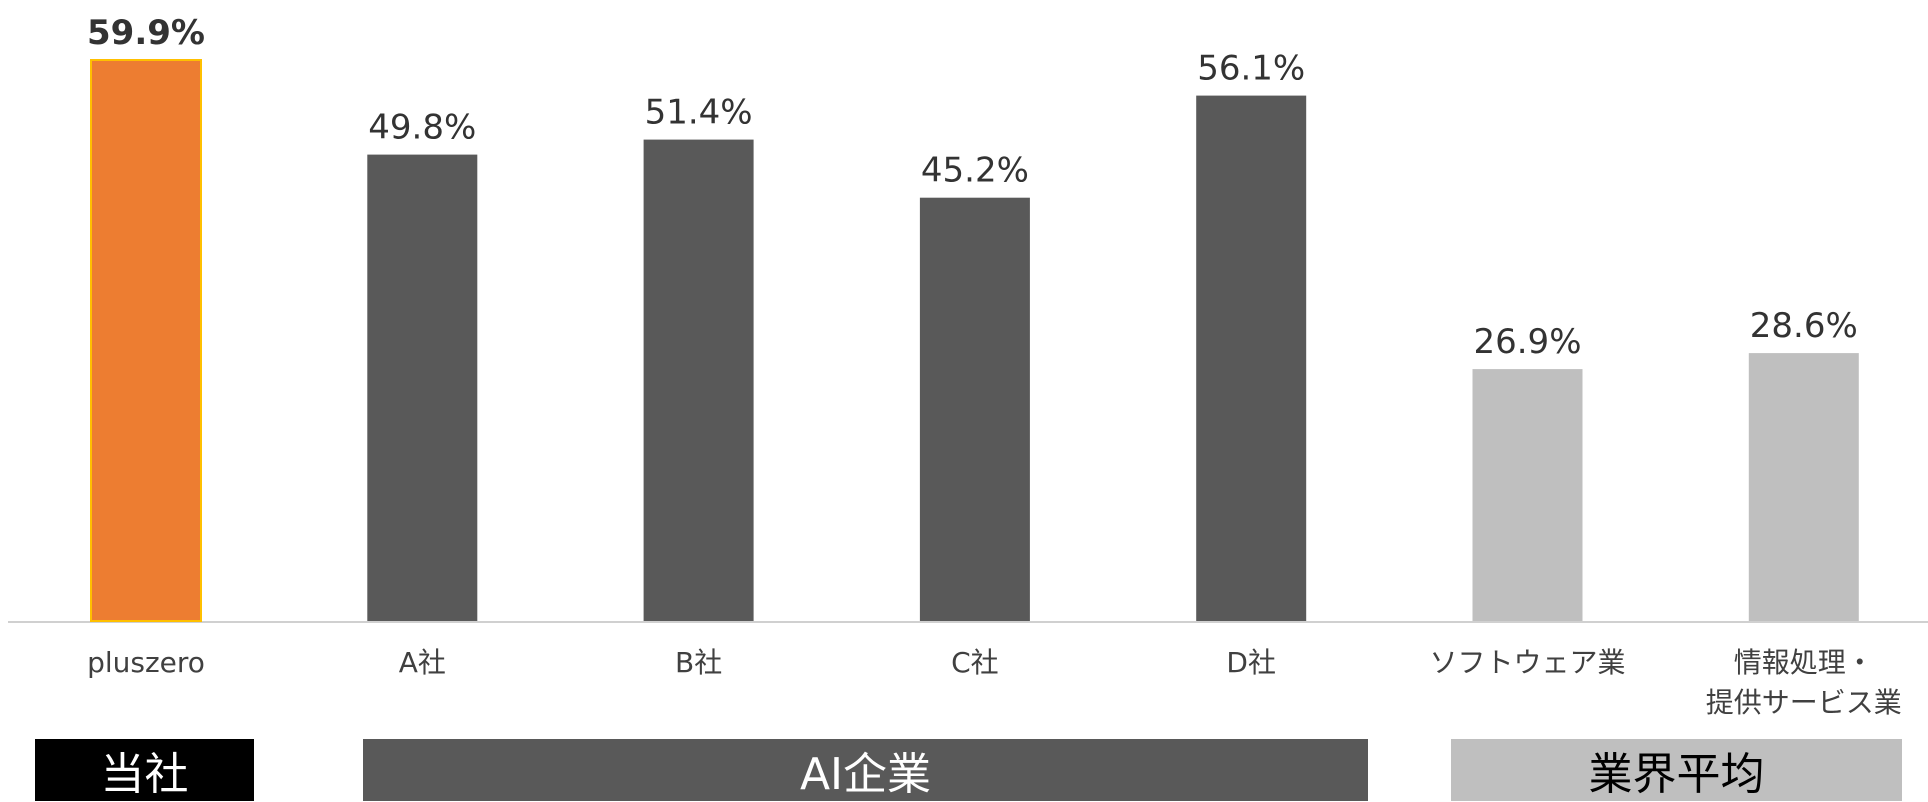 The width and height of the screenshot is (1928, 802). Describe the element at coordinates (422, 128) in the screenshot. I see `value-label-2: 49.8%` at that location.